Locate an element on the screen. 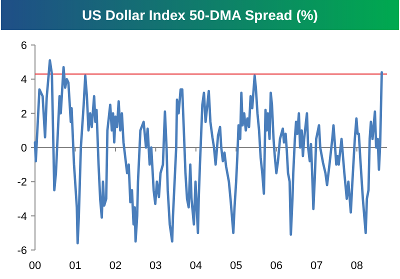  x-tick-label: 03 is located at coordinates (156, 266).